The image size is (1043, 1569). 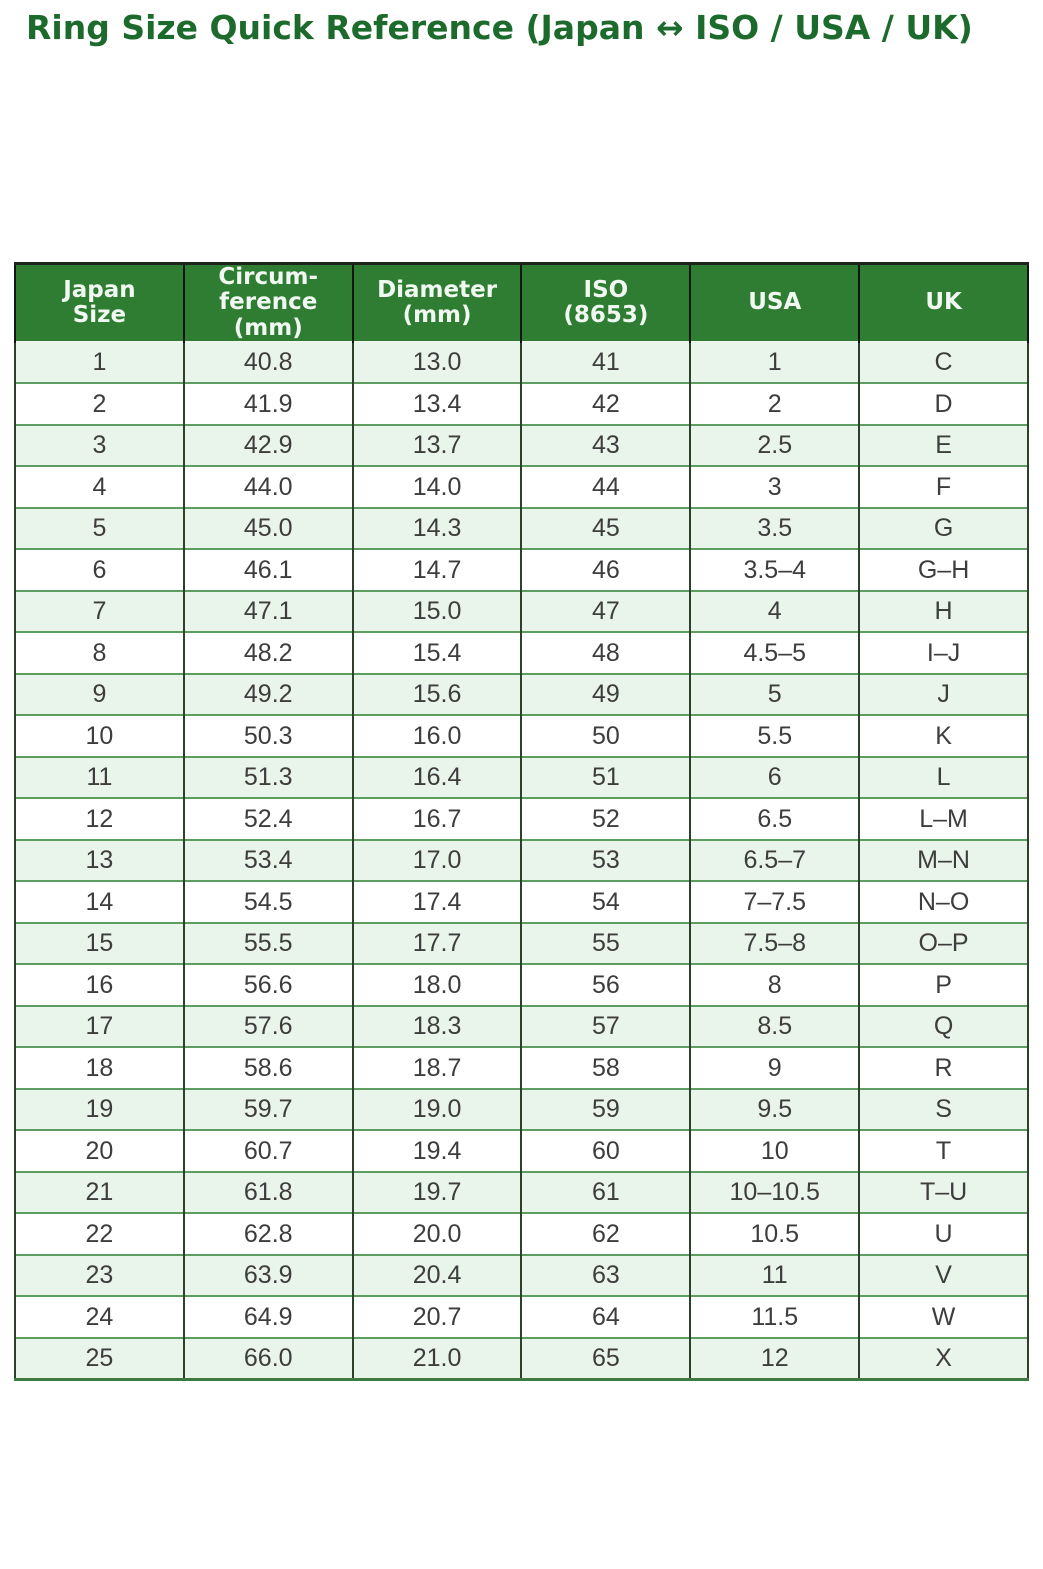 I want to click on table-cell: 3.5, so click(x=775, y=528).